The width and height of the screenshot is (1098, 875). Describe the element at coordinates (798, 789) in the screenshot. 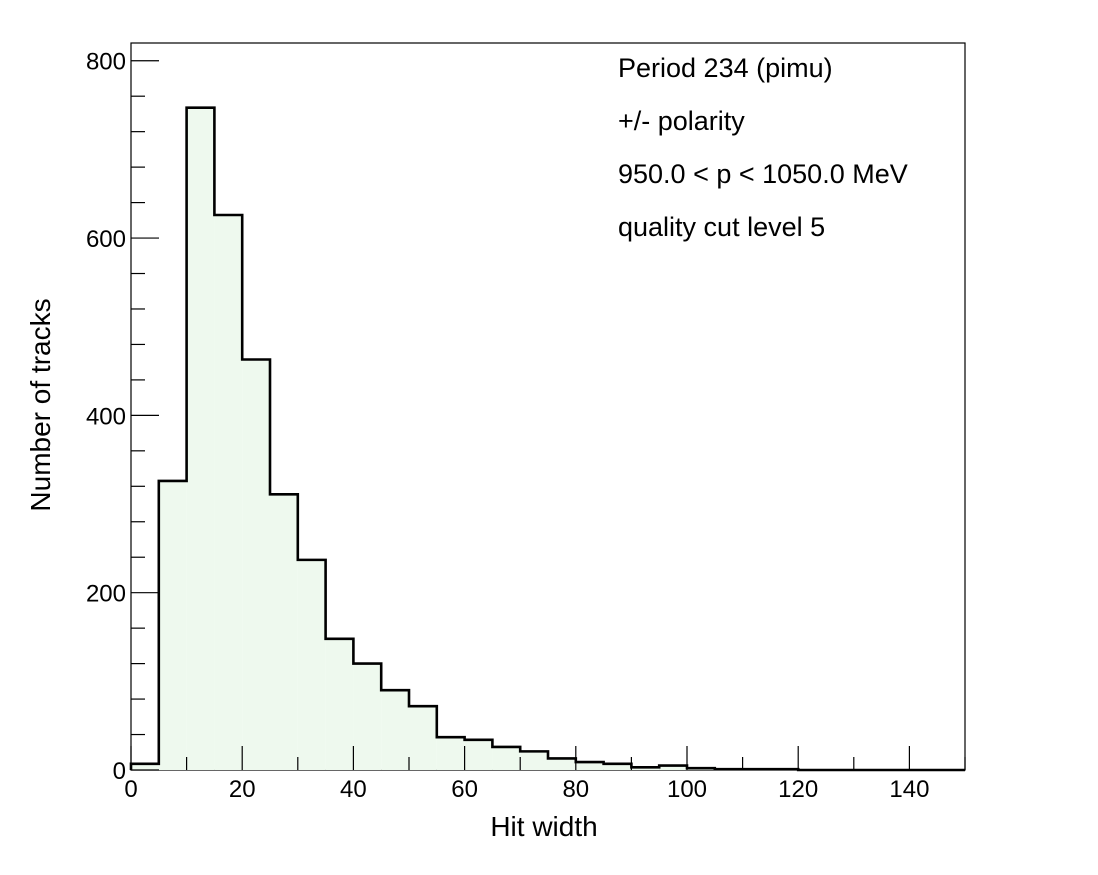

I see `x-tick-label: 120` at that location.